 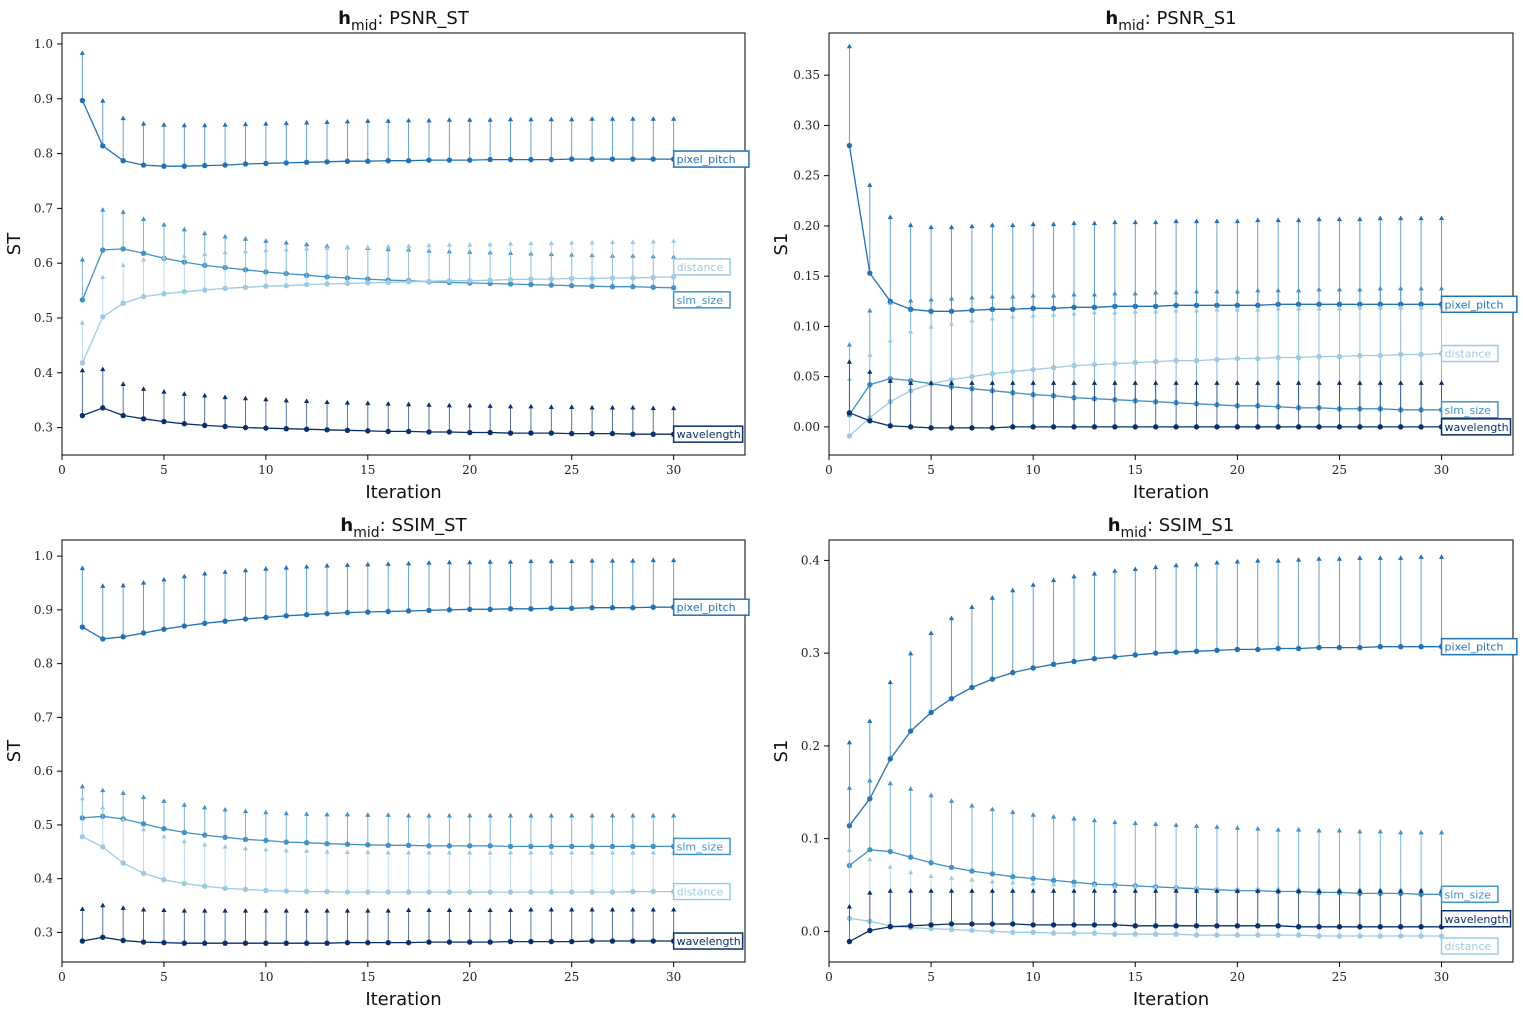 I want to click on series-distance, so click(x=378, y=845).